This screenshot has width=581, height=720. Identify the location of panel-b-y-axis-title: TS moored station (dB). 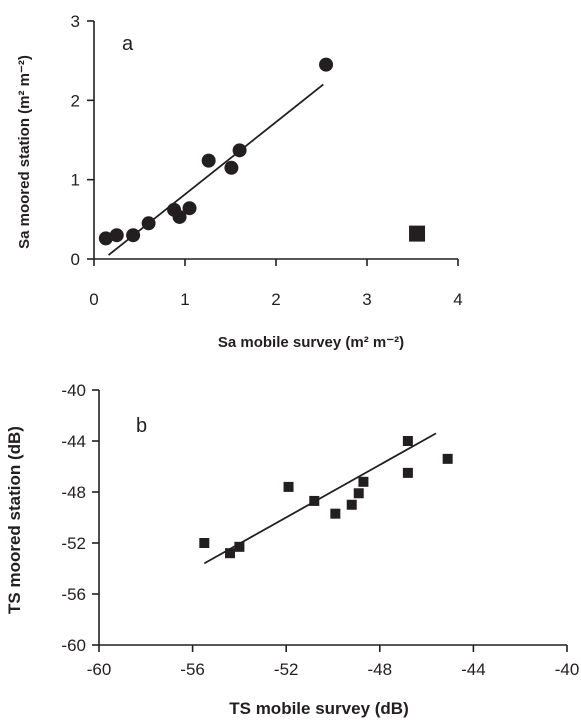
(14, 520).